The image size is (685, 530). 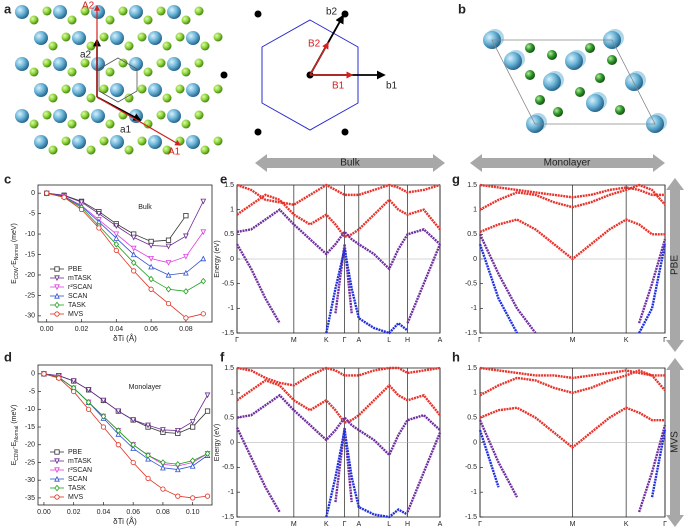 What do you see at coordinates (294, 340) in the screenshot?
I see `x-tick-label: M` at bounding box center [294, 340].